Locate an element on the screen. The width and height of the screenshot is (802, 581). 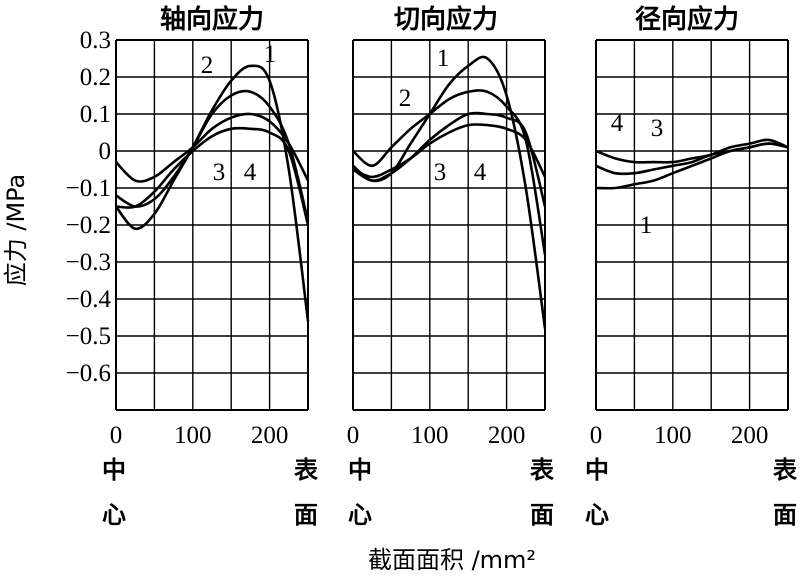
y-tick-label: 0 is located at coordinates (105, 151).